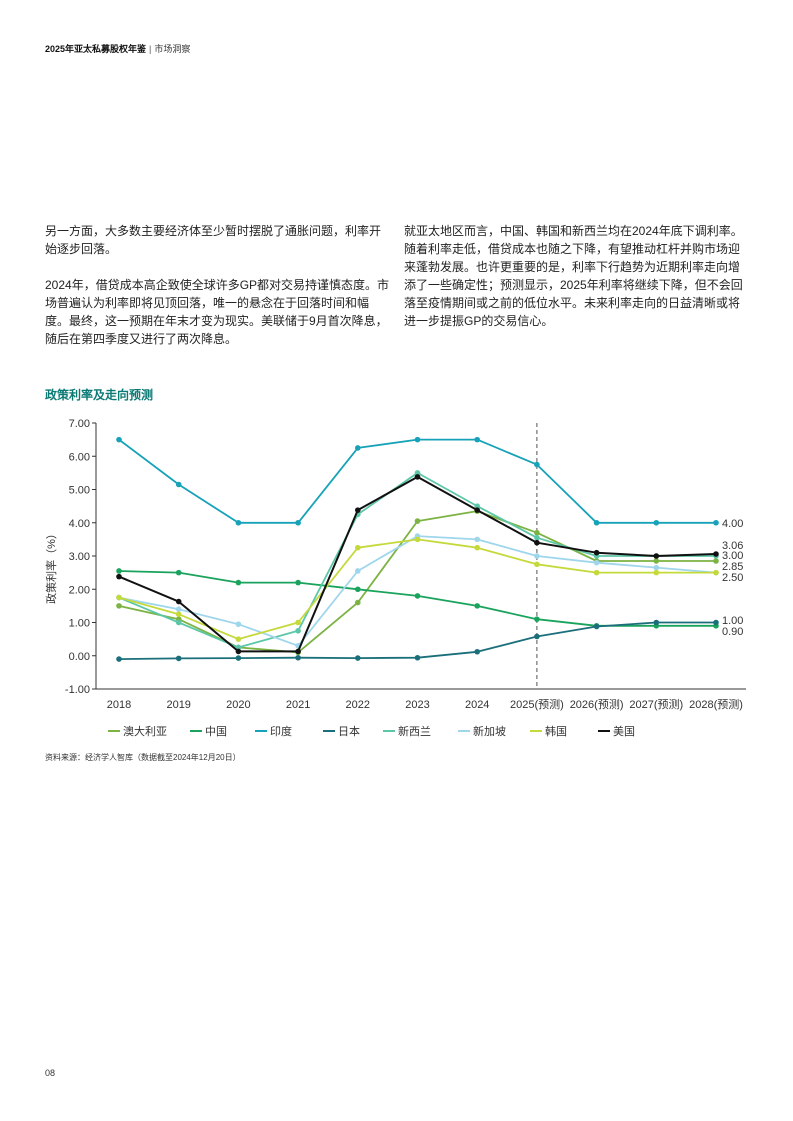 Image resolution: width=793 pixels, height=1121 pixels. Describe the element at coordinates (238, 705) in the screenshot. I see `x-tick-label: 2020` at that location.